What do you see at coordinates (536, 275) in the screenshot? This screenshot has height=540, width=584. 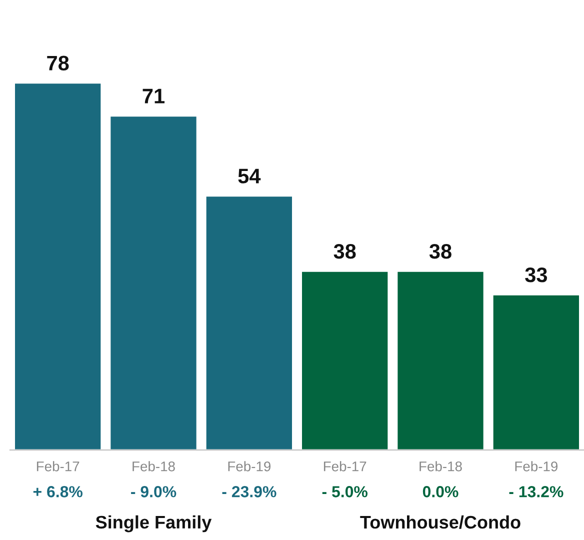 I see `data-label: 33` at bounding box center [536, 275].